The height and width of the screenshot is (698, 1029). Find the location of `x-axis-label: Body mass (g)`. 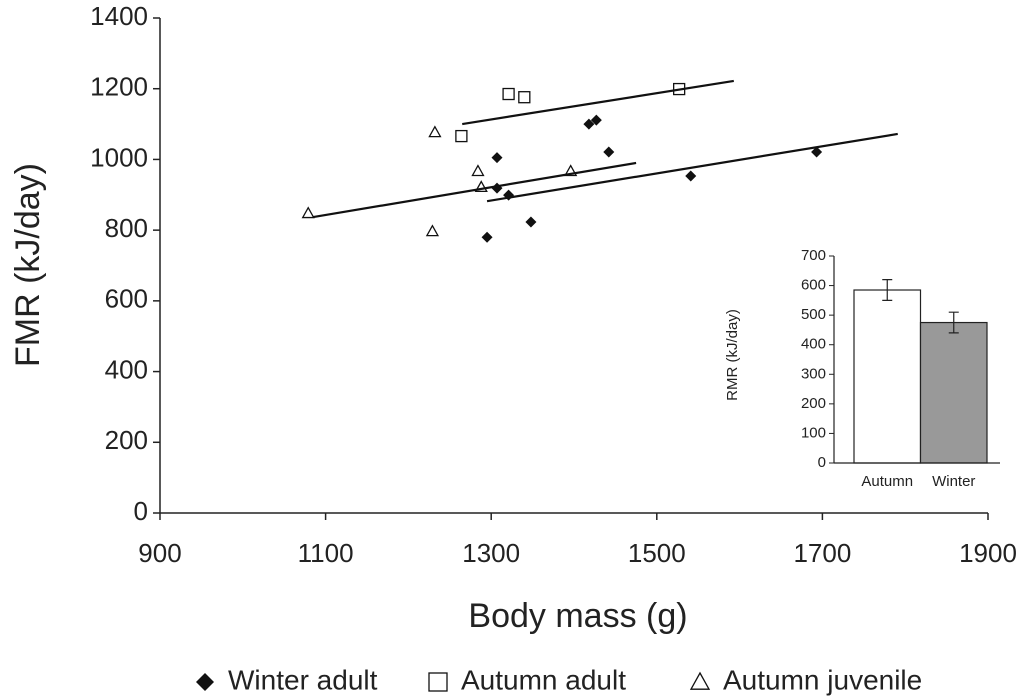

x-axis-label: Body mass (g) is located at coordinates (577, 616).